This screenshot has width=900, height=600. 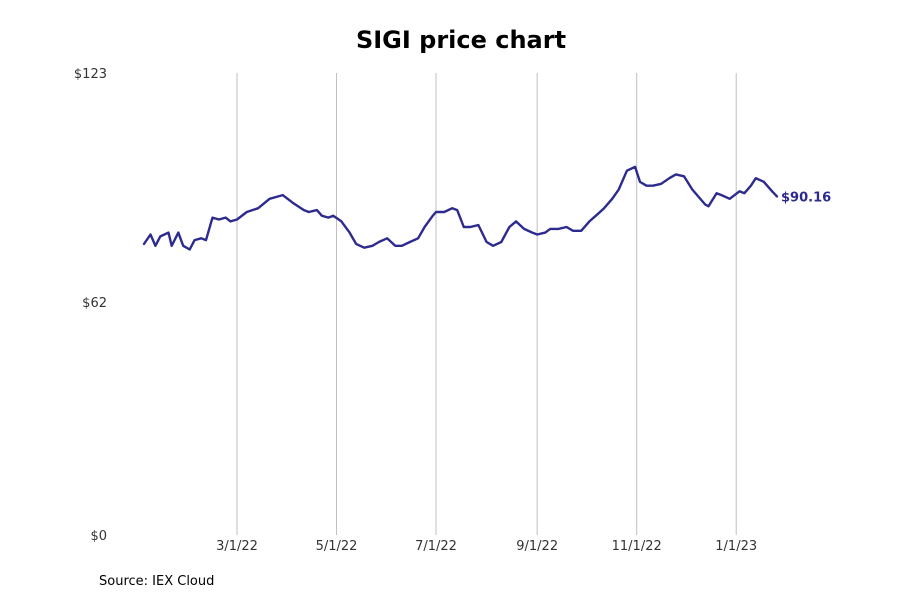 I want to click on last-price-label: $90.16, so click(x=806, y=197).